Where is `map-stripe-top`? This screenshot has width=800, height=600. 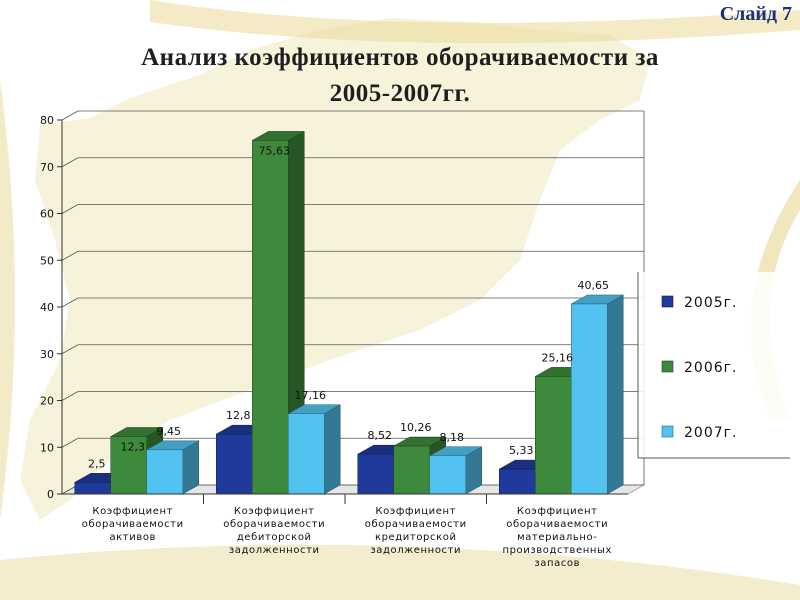 map-stripe-top is located at coordinates (475, 22).